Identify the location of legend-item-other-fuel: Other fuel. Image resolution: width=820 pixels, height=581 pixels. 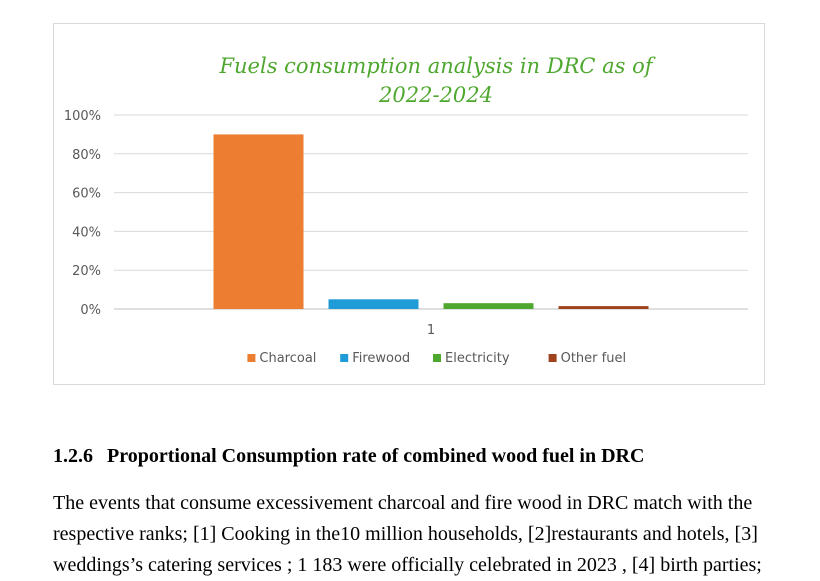
(587, 358).